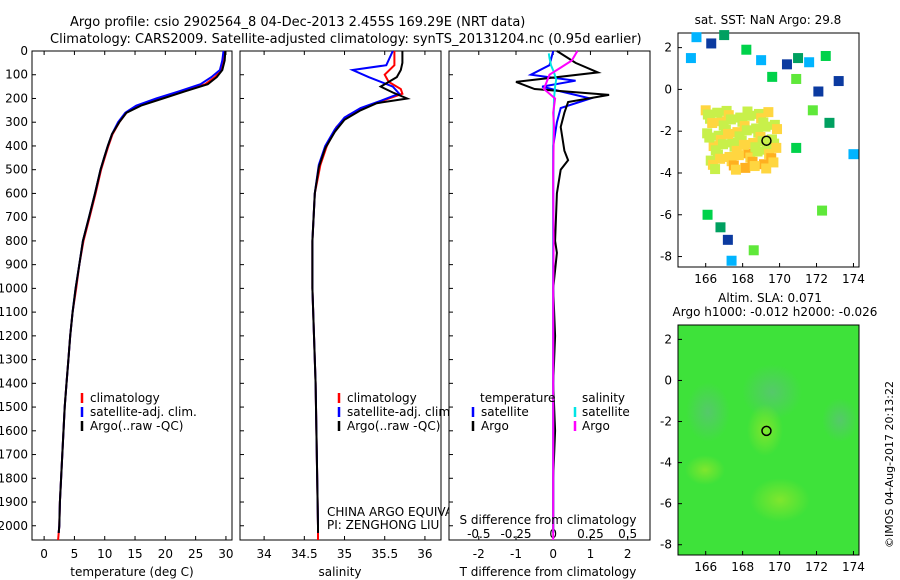 Image resolution: width=900 pixels, height=580 pixels. I want to click on difference-s-tick-label: 0.5, so click(627, 534).